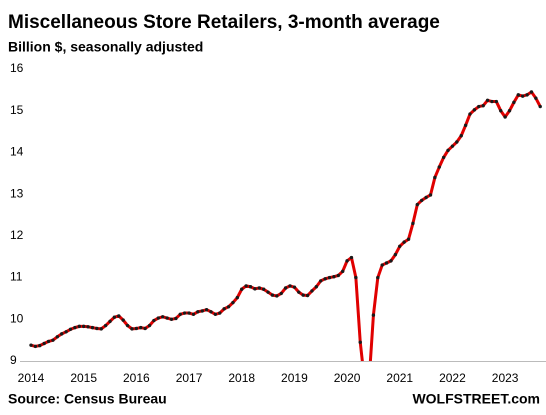 The image size is (546, 415). Describe the element at coordinates (136, 378) in the screenshot. I see `x-tick-label: 2016` at that location.